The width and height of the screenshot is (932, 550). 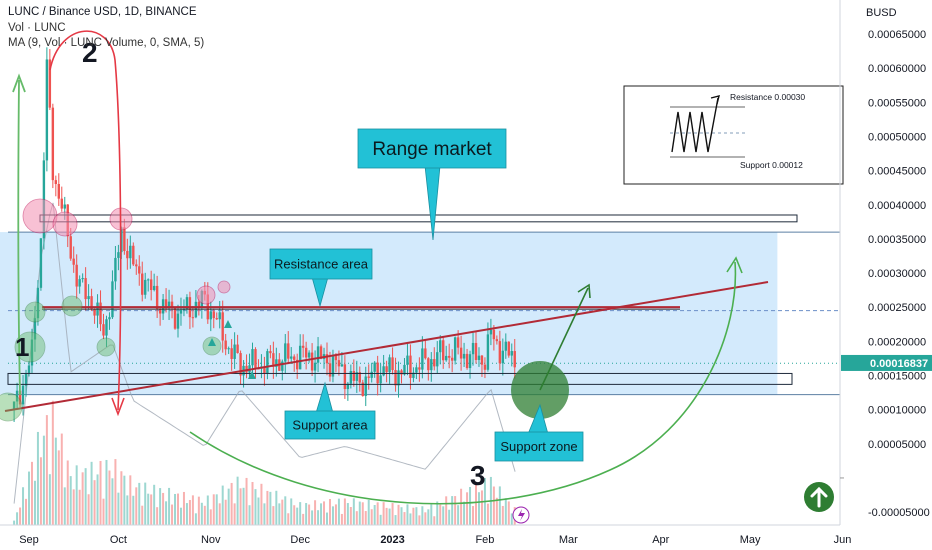 I want to click on y-tick-label: 0.00050000, so click(x=897, y=137).